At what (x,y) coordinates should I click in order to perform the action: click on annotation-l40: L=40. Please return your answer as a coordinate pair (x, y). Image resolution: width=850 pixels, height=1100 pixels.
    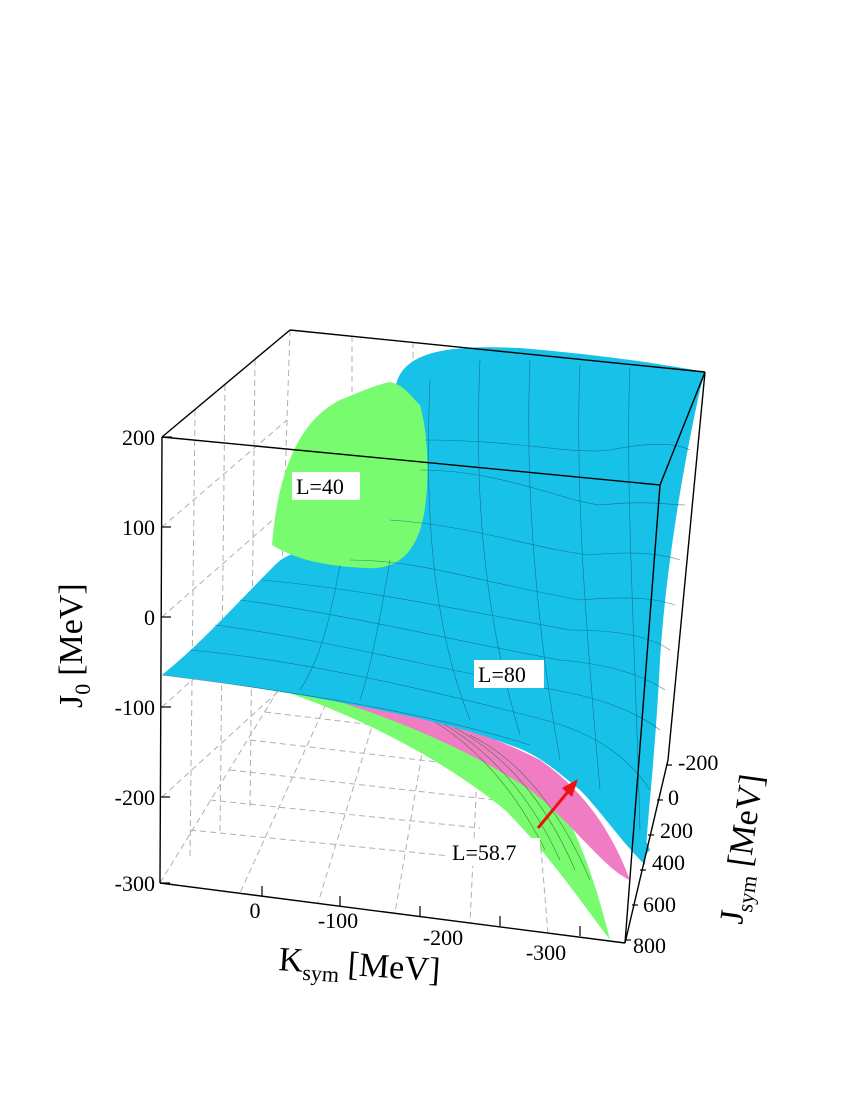
    Looking at the image, I should click on (326, 486).